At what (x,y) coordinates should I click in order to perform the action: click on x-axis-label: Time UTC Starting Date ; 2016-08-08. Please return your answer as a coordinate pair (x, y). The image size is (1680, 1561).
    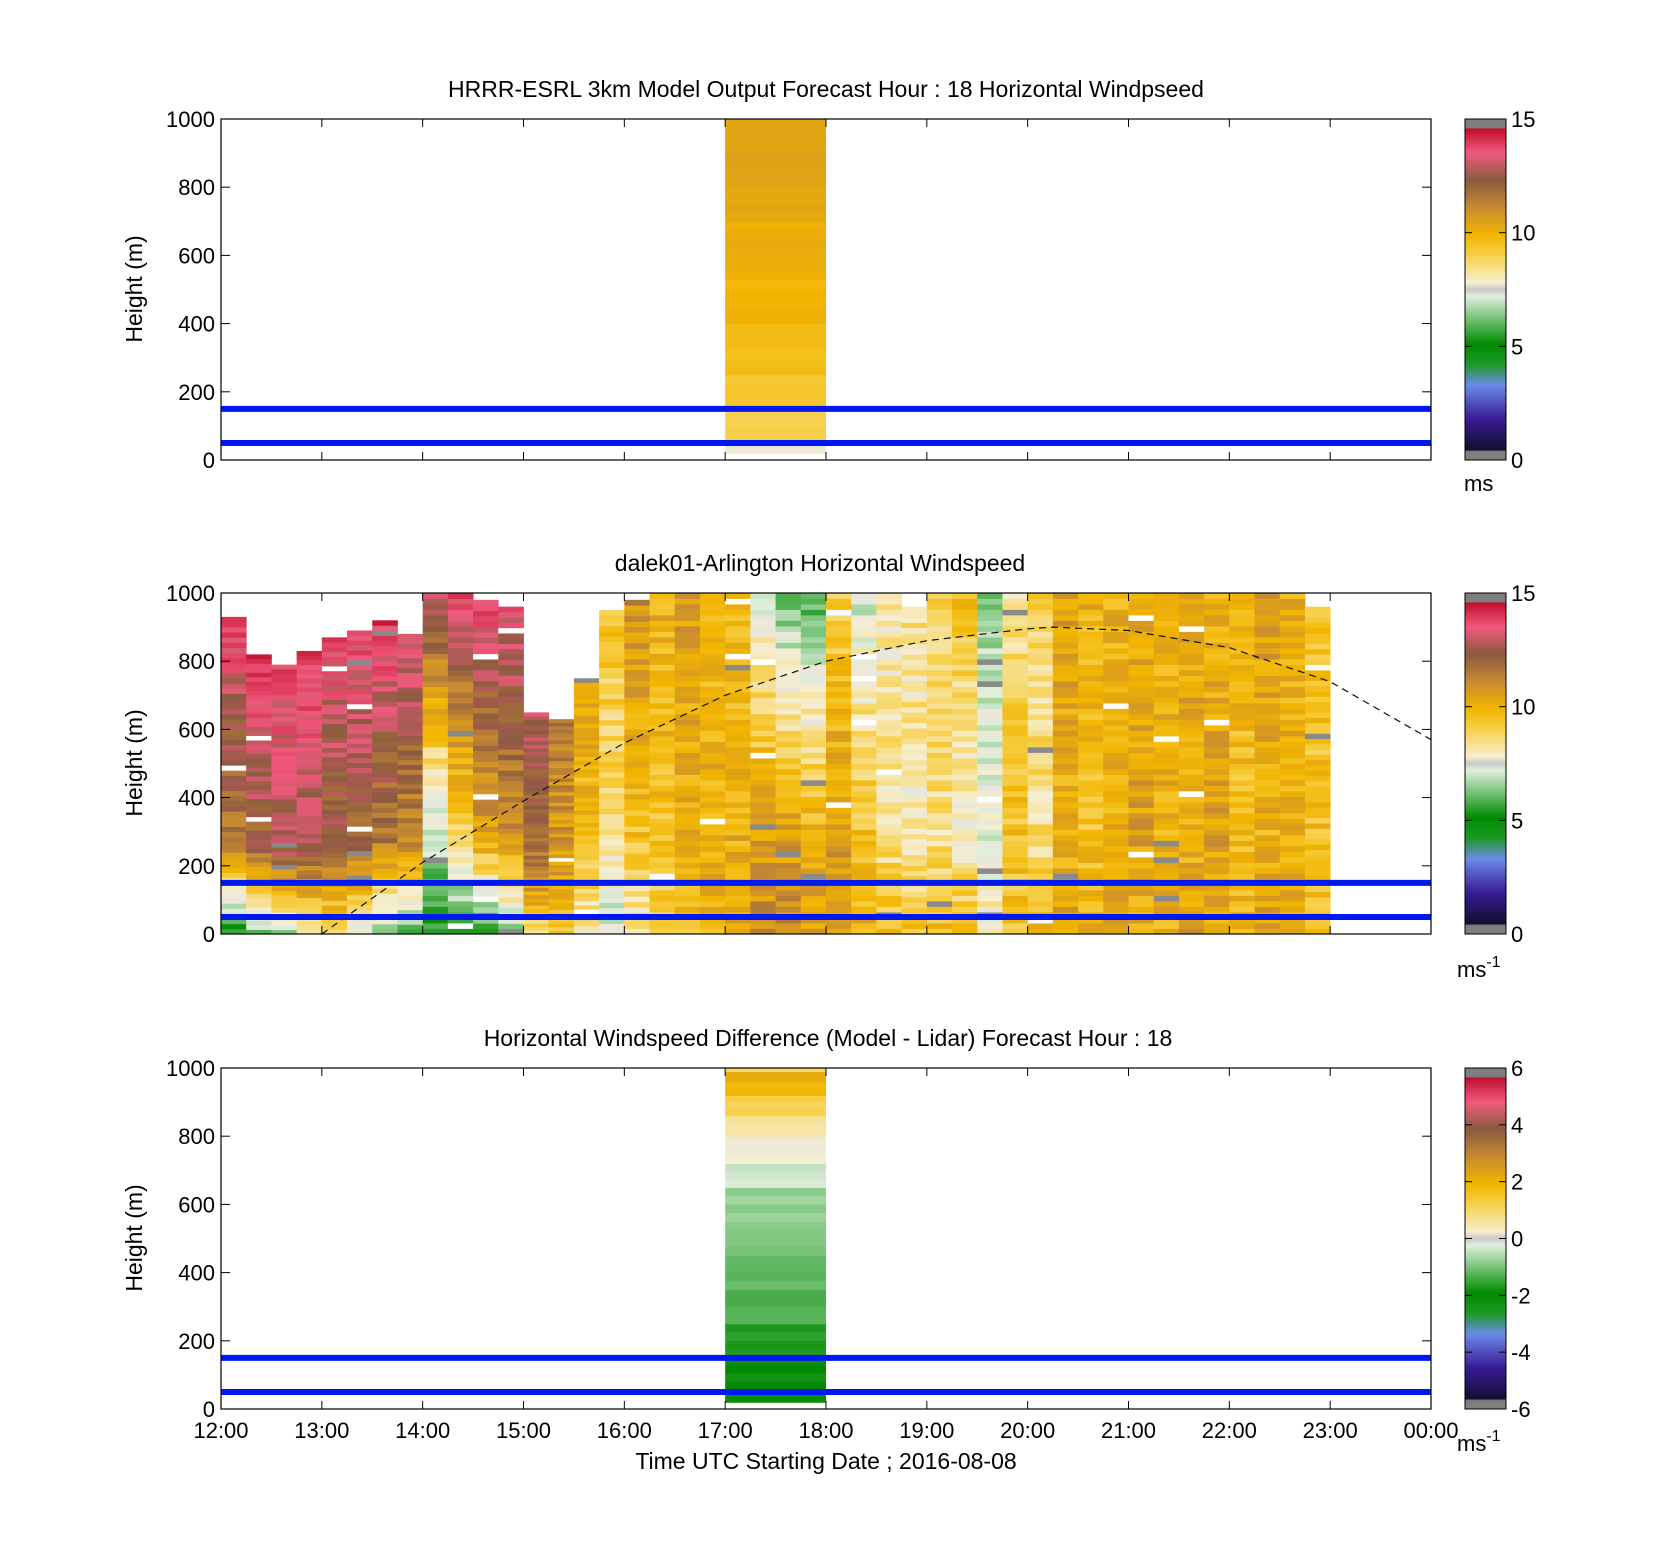
    Looking at the image, I should click on (825, 1461).